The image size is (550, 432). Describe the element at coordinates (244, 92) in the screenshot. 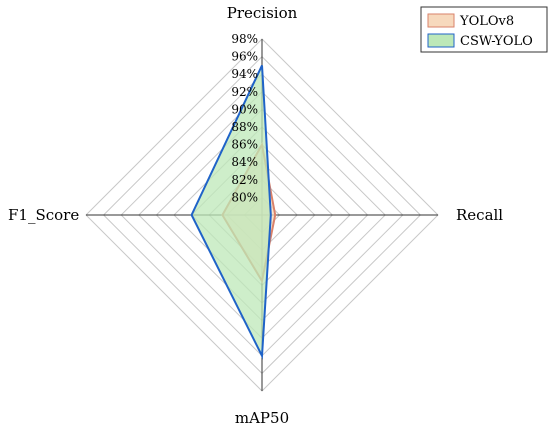

I see `tick-label: 92%` at that location.